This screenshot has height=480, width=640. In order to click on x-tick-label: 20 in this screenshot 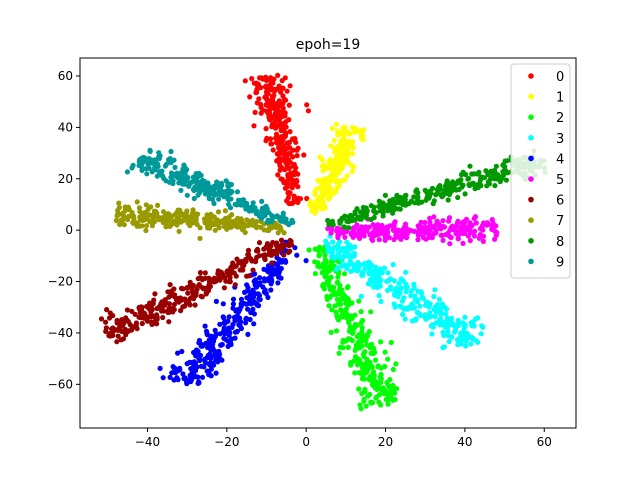, I will do `click(385, 442)`.